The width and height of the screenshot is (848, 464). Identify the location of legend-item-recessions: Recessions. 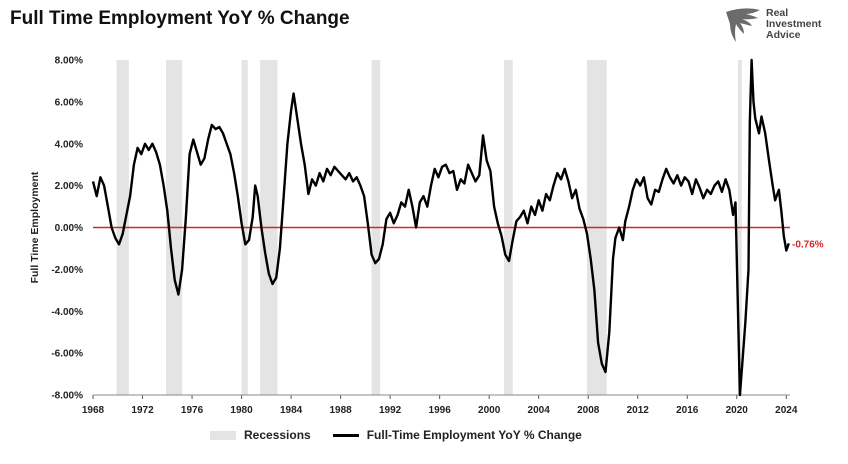
(260, 435).